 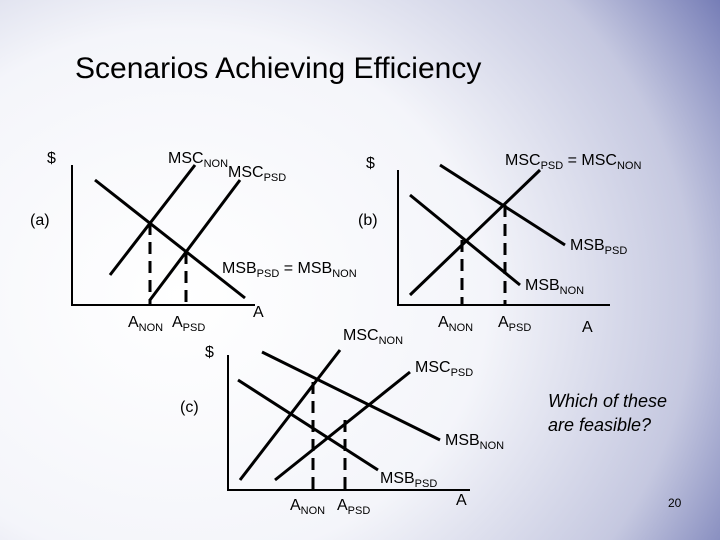 I want to click on question: are feasible?, so click(x=599, y=425).